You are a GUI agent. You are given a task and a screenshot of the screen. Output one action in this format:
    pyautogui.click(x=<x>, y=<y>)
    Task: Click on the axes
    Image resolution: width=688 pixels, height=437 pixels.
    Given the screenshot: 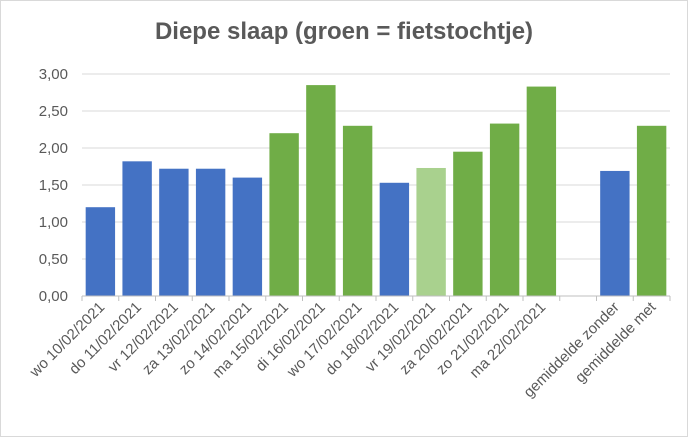 What is the action you would take?
    pyautogui.click(x=376, y=298)
    